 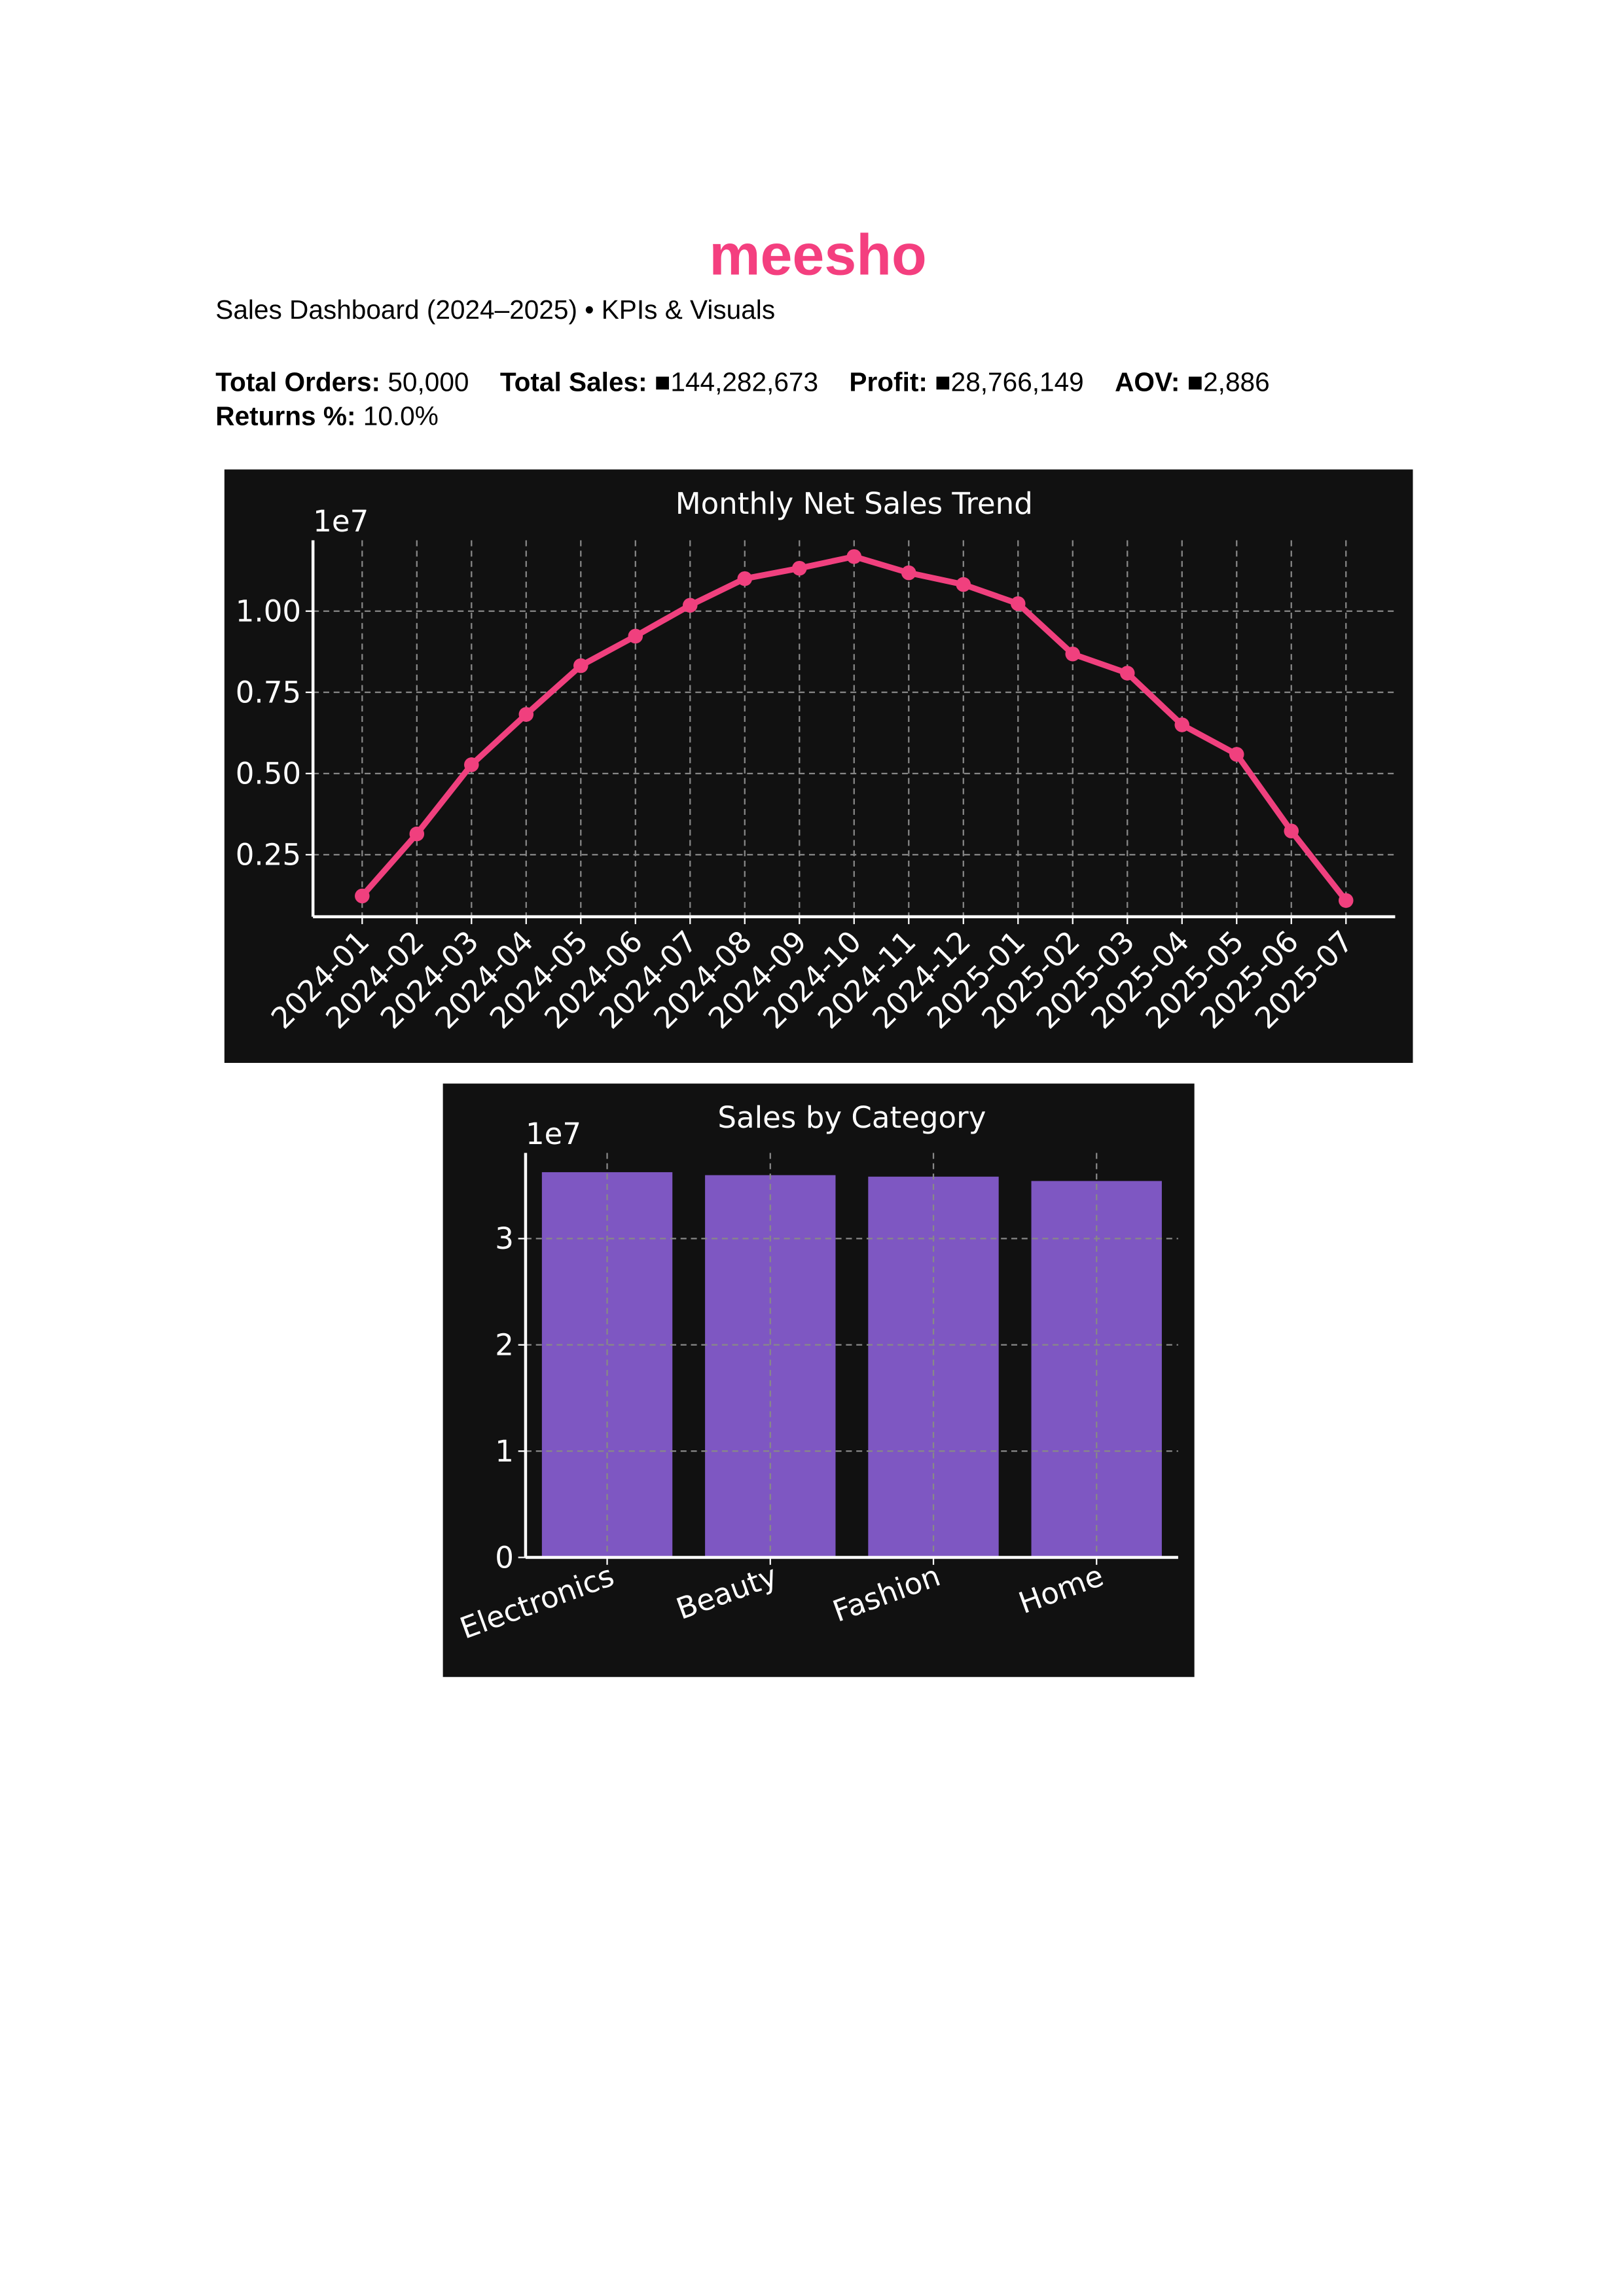 I want to click on y-tick-label: 0, so click(x=504, y=1557).